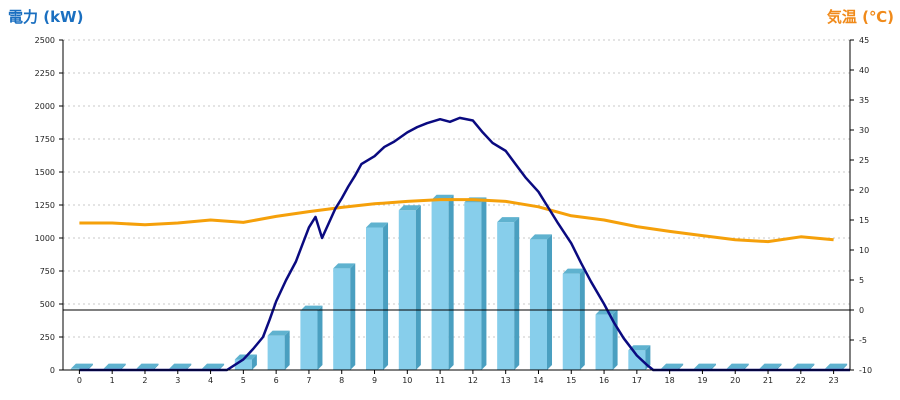  I want to click on right-tick-label: 25, so click(864, 160).